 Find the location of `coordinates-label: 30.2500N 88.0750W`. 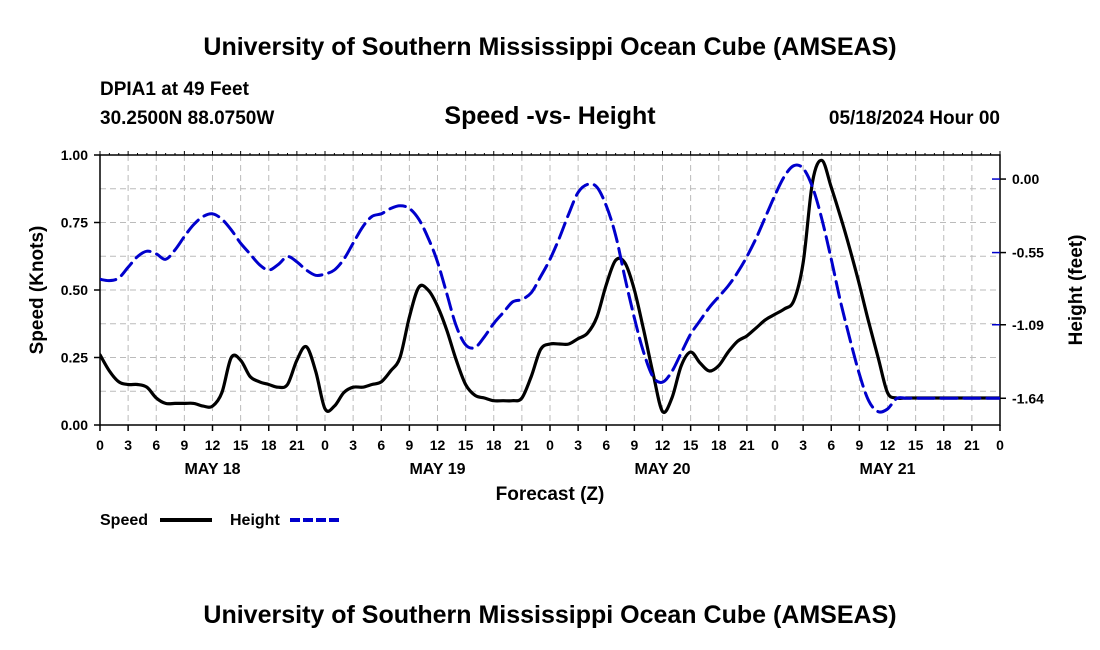

coordinates-label: 30.2500N 88.0750W is located at coordinates (187, 118).